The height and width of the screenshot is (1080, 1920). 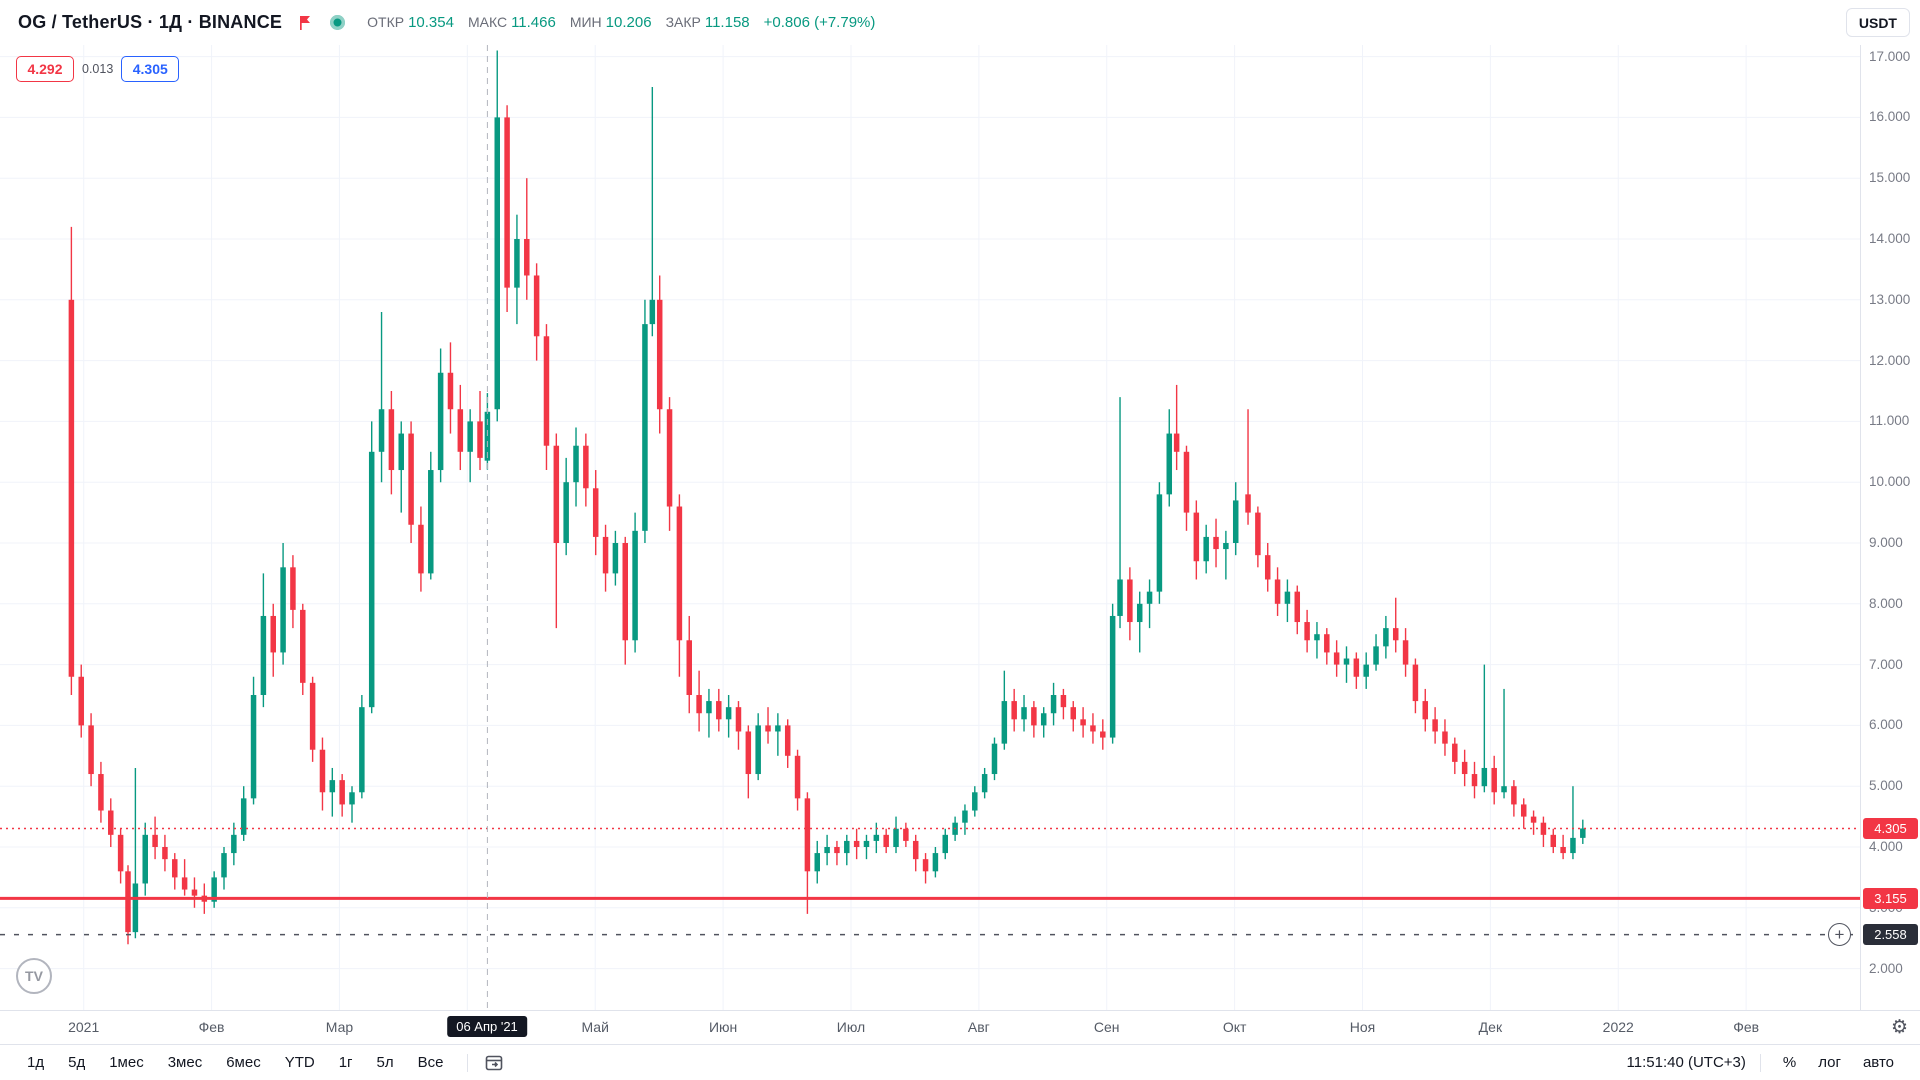 What do you see at coordinates (1886, 846) in the screenshot?
I see `price-tick-label: 4.000` at bounding box center [1886, 846].